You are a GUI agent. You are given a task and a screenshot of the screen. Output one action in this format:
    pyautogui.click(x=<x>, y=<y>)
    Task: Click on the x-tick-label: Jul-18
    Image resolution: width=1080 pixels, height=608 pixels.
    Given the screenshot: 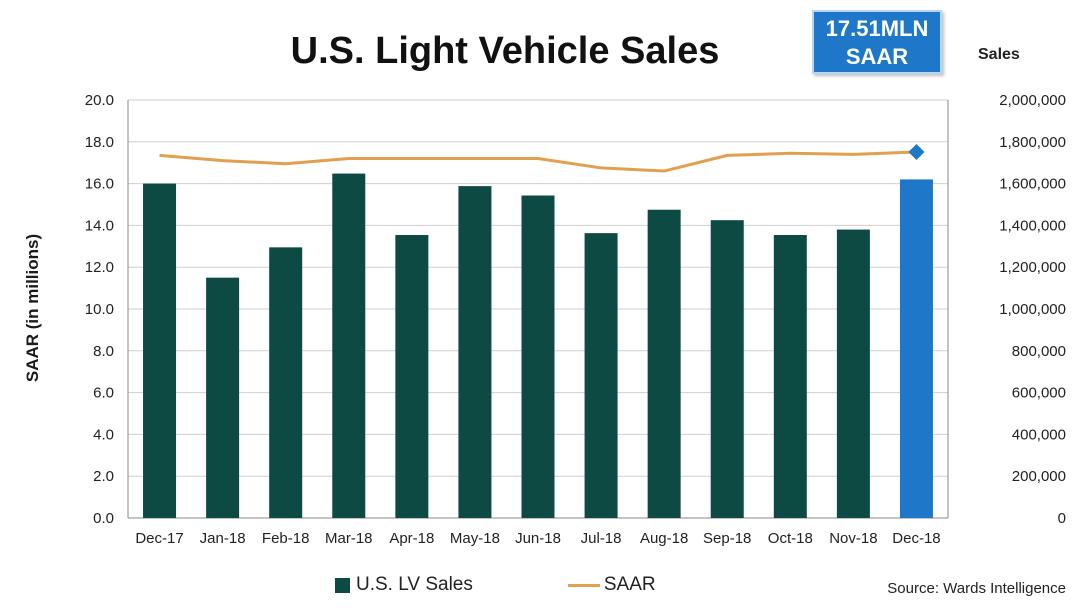 What is the action you would take?
    pyautogui.click(x=601, y=538)
    